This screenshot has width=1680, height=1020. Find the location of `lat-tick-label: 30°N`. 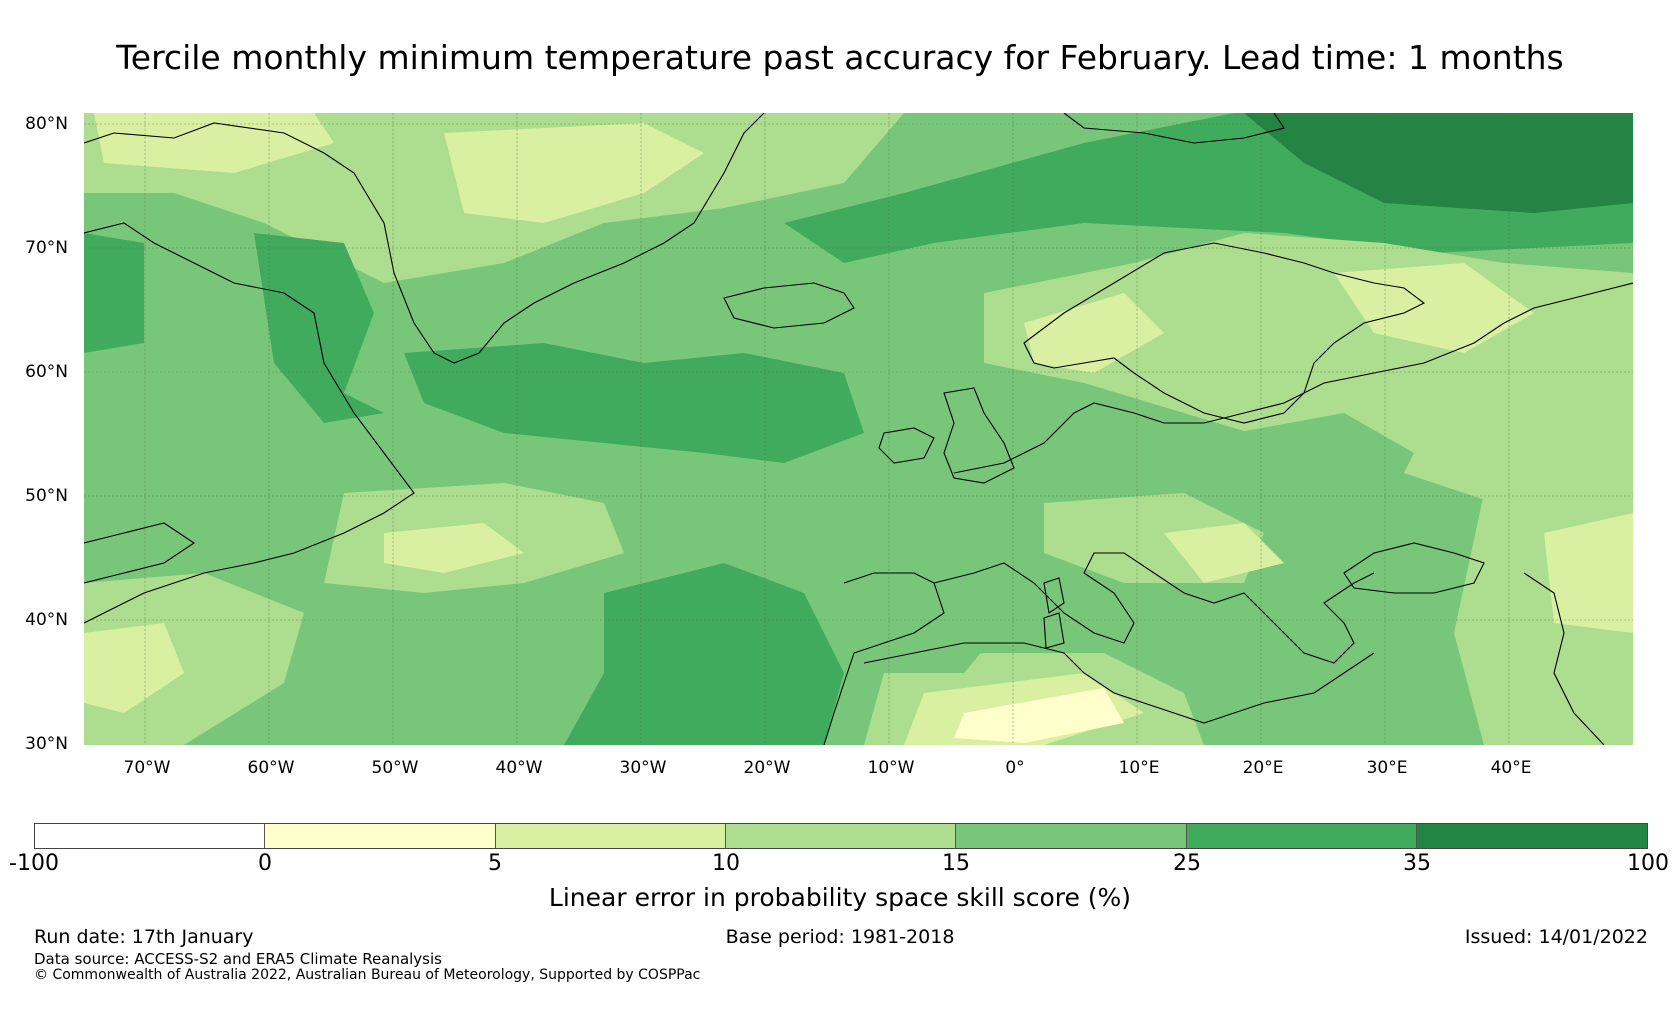

lat-tick-label: 30°N is located at coordinates (46, 744).